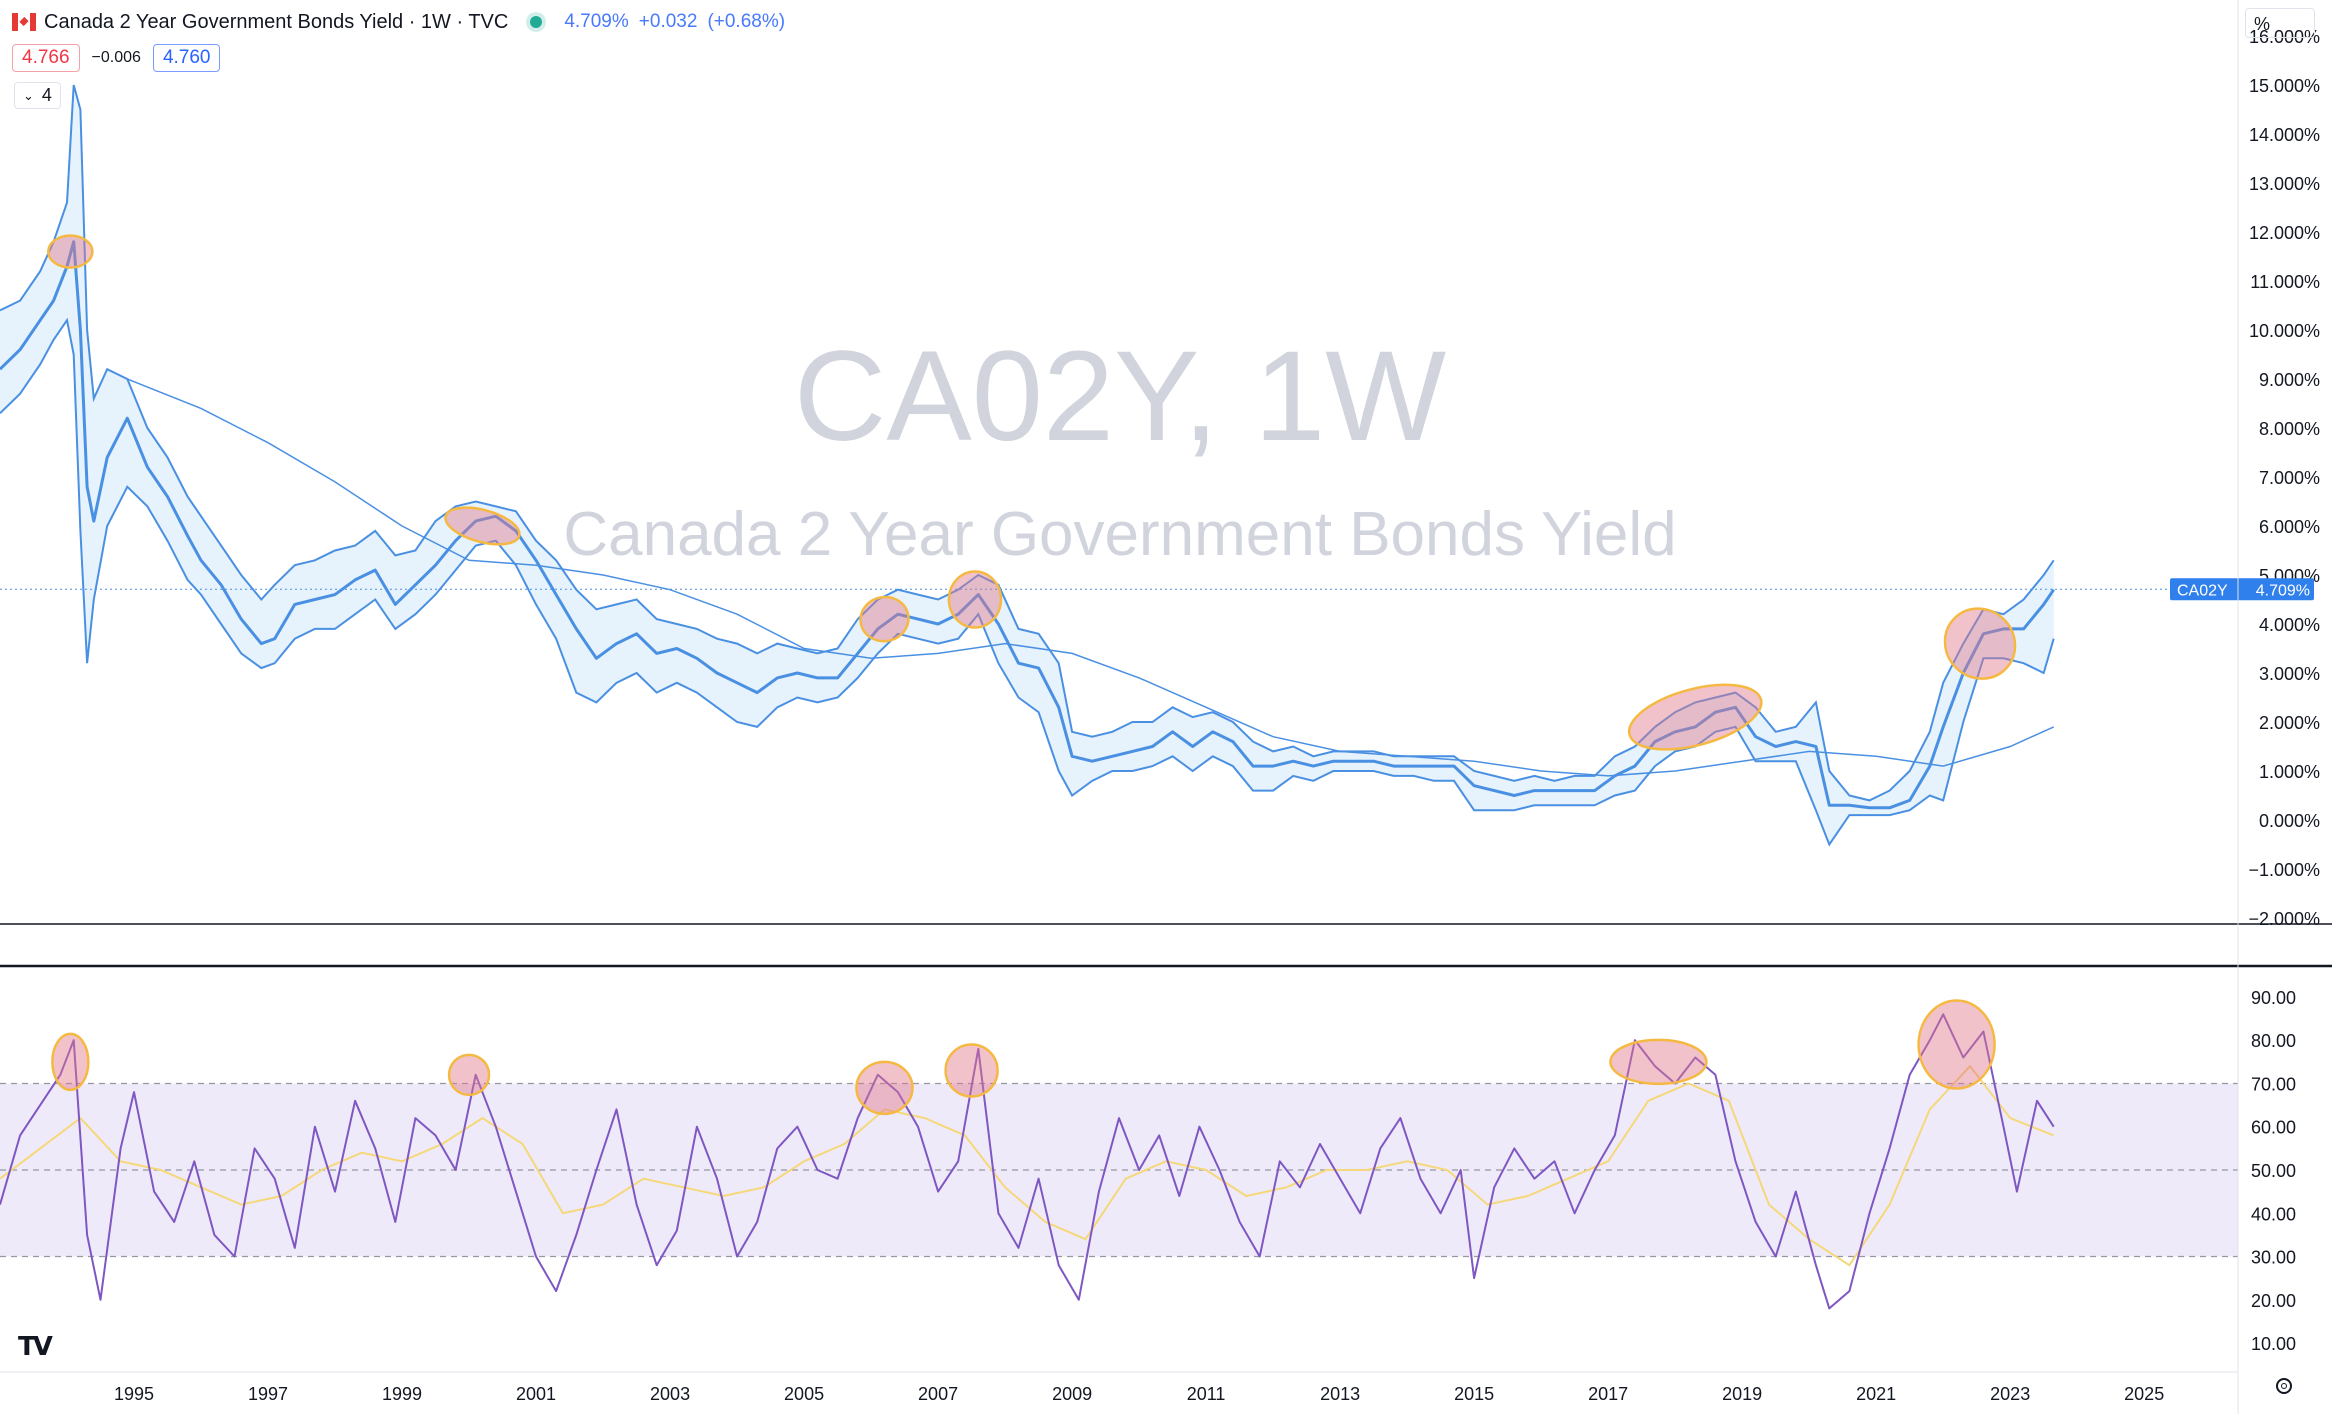 The height and width of the screenshot is (1414, 2332). I want to click on bid-ask-row: 4.766 −0.006 4.760, so click(116, 58).